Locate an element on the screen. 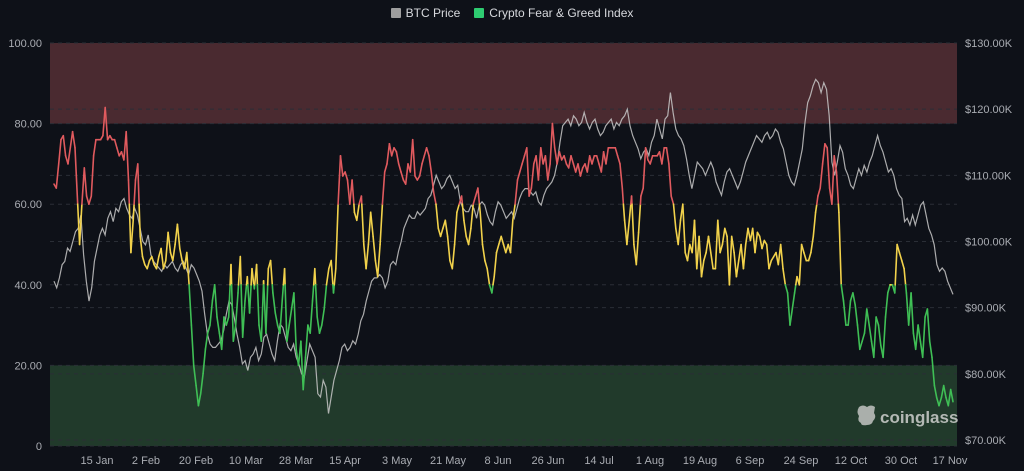 This screenshot has height=471, width=1024. fear-greed-swatch-icon is located at coordinates (479, 13).